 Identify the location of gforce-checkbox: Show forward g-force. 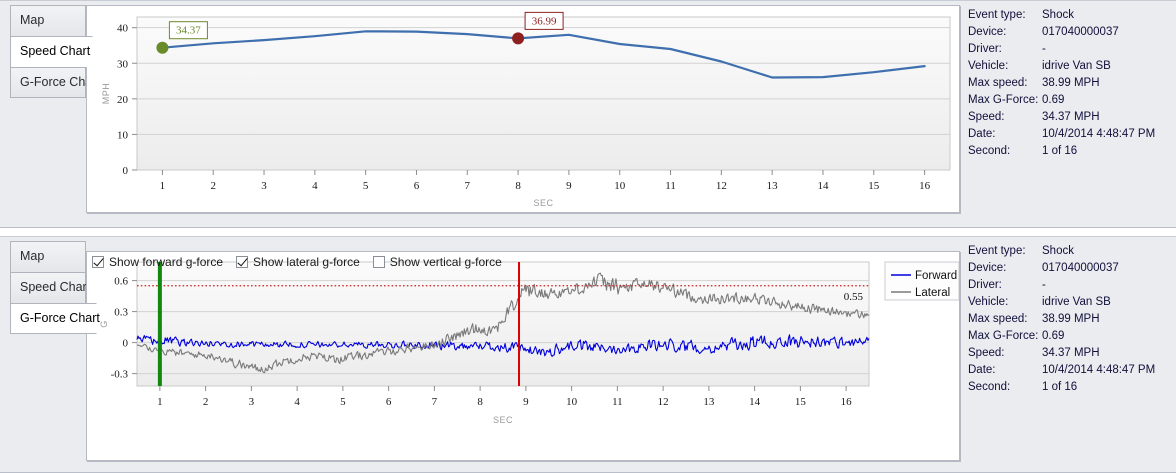
(157, 262).